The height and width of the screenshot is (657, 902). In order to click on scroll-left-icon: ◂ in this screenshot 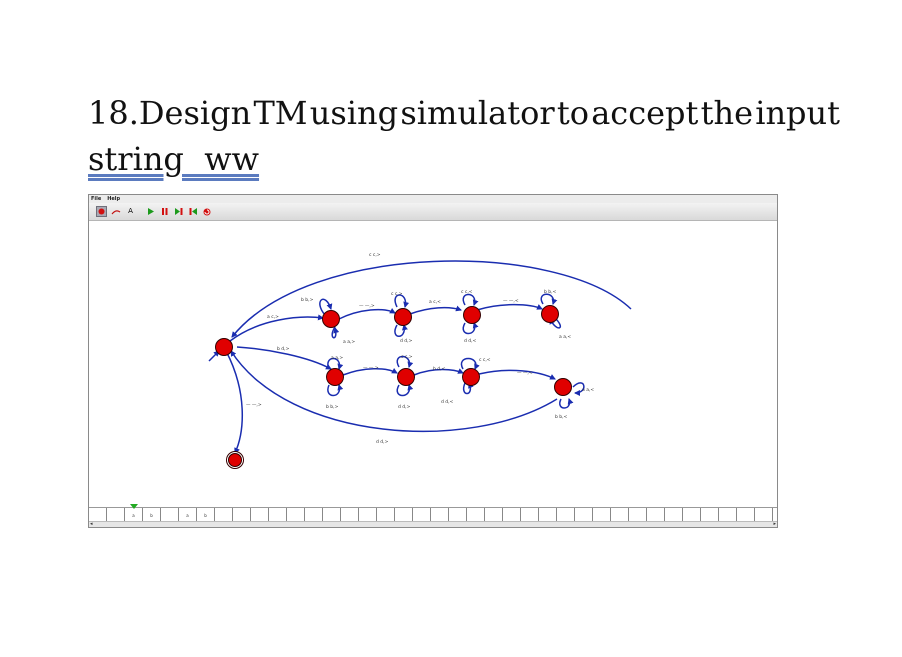, I will do `click(91, 524)`.